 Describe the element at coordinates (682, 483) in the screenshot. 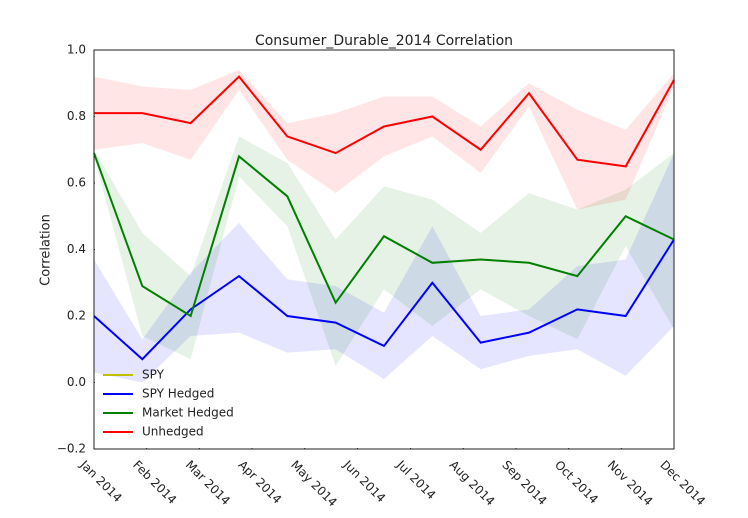

I see `x-tick-label: Dec 2014` at that location.